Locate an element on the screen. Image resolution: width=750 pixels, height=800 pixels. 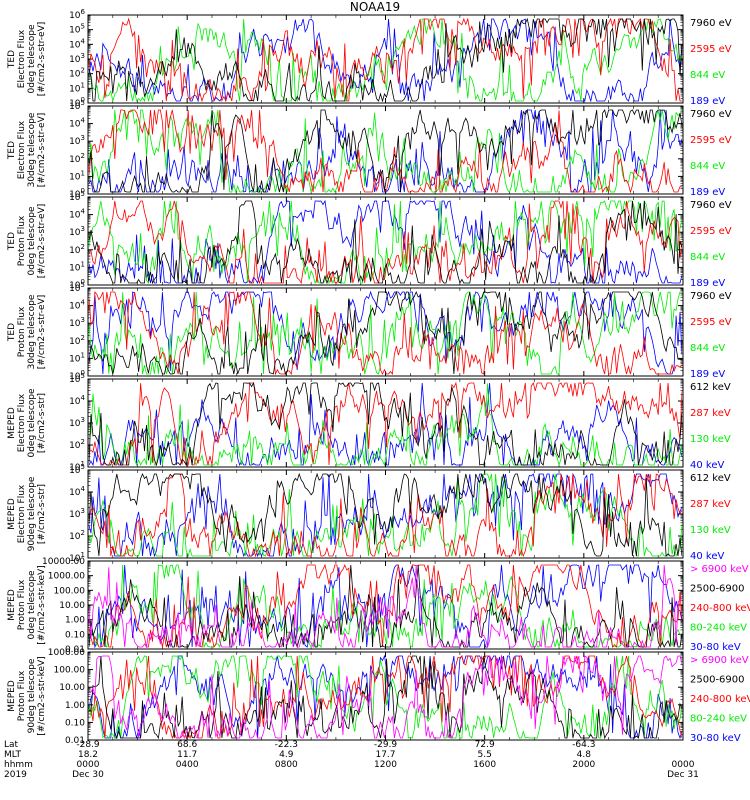
x-tick-label-hhmm: 1200 is located at coordinates (385, 765).